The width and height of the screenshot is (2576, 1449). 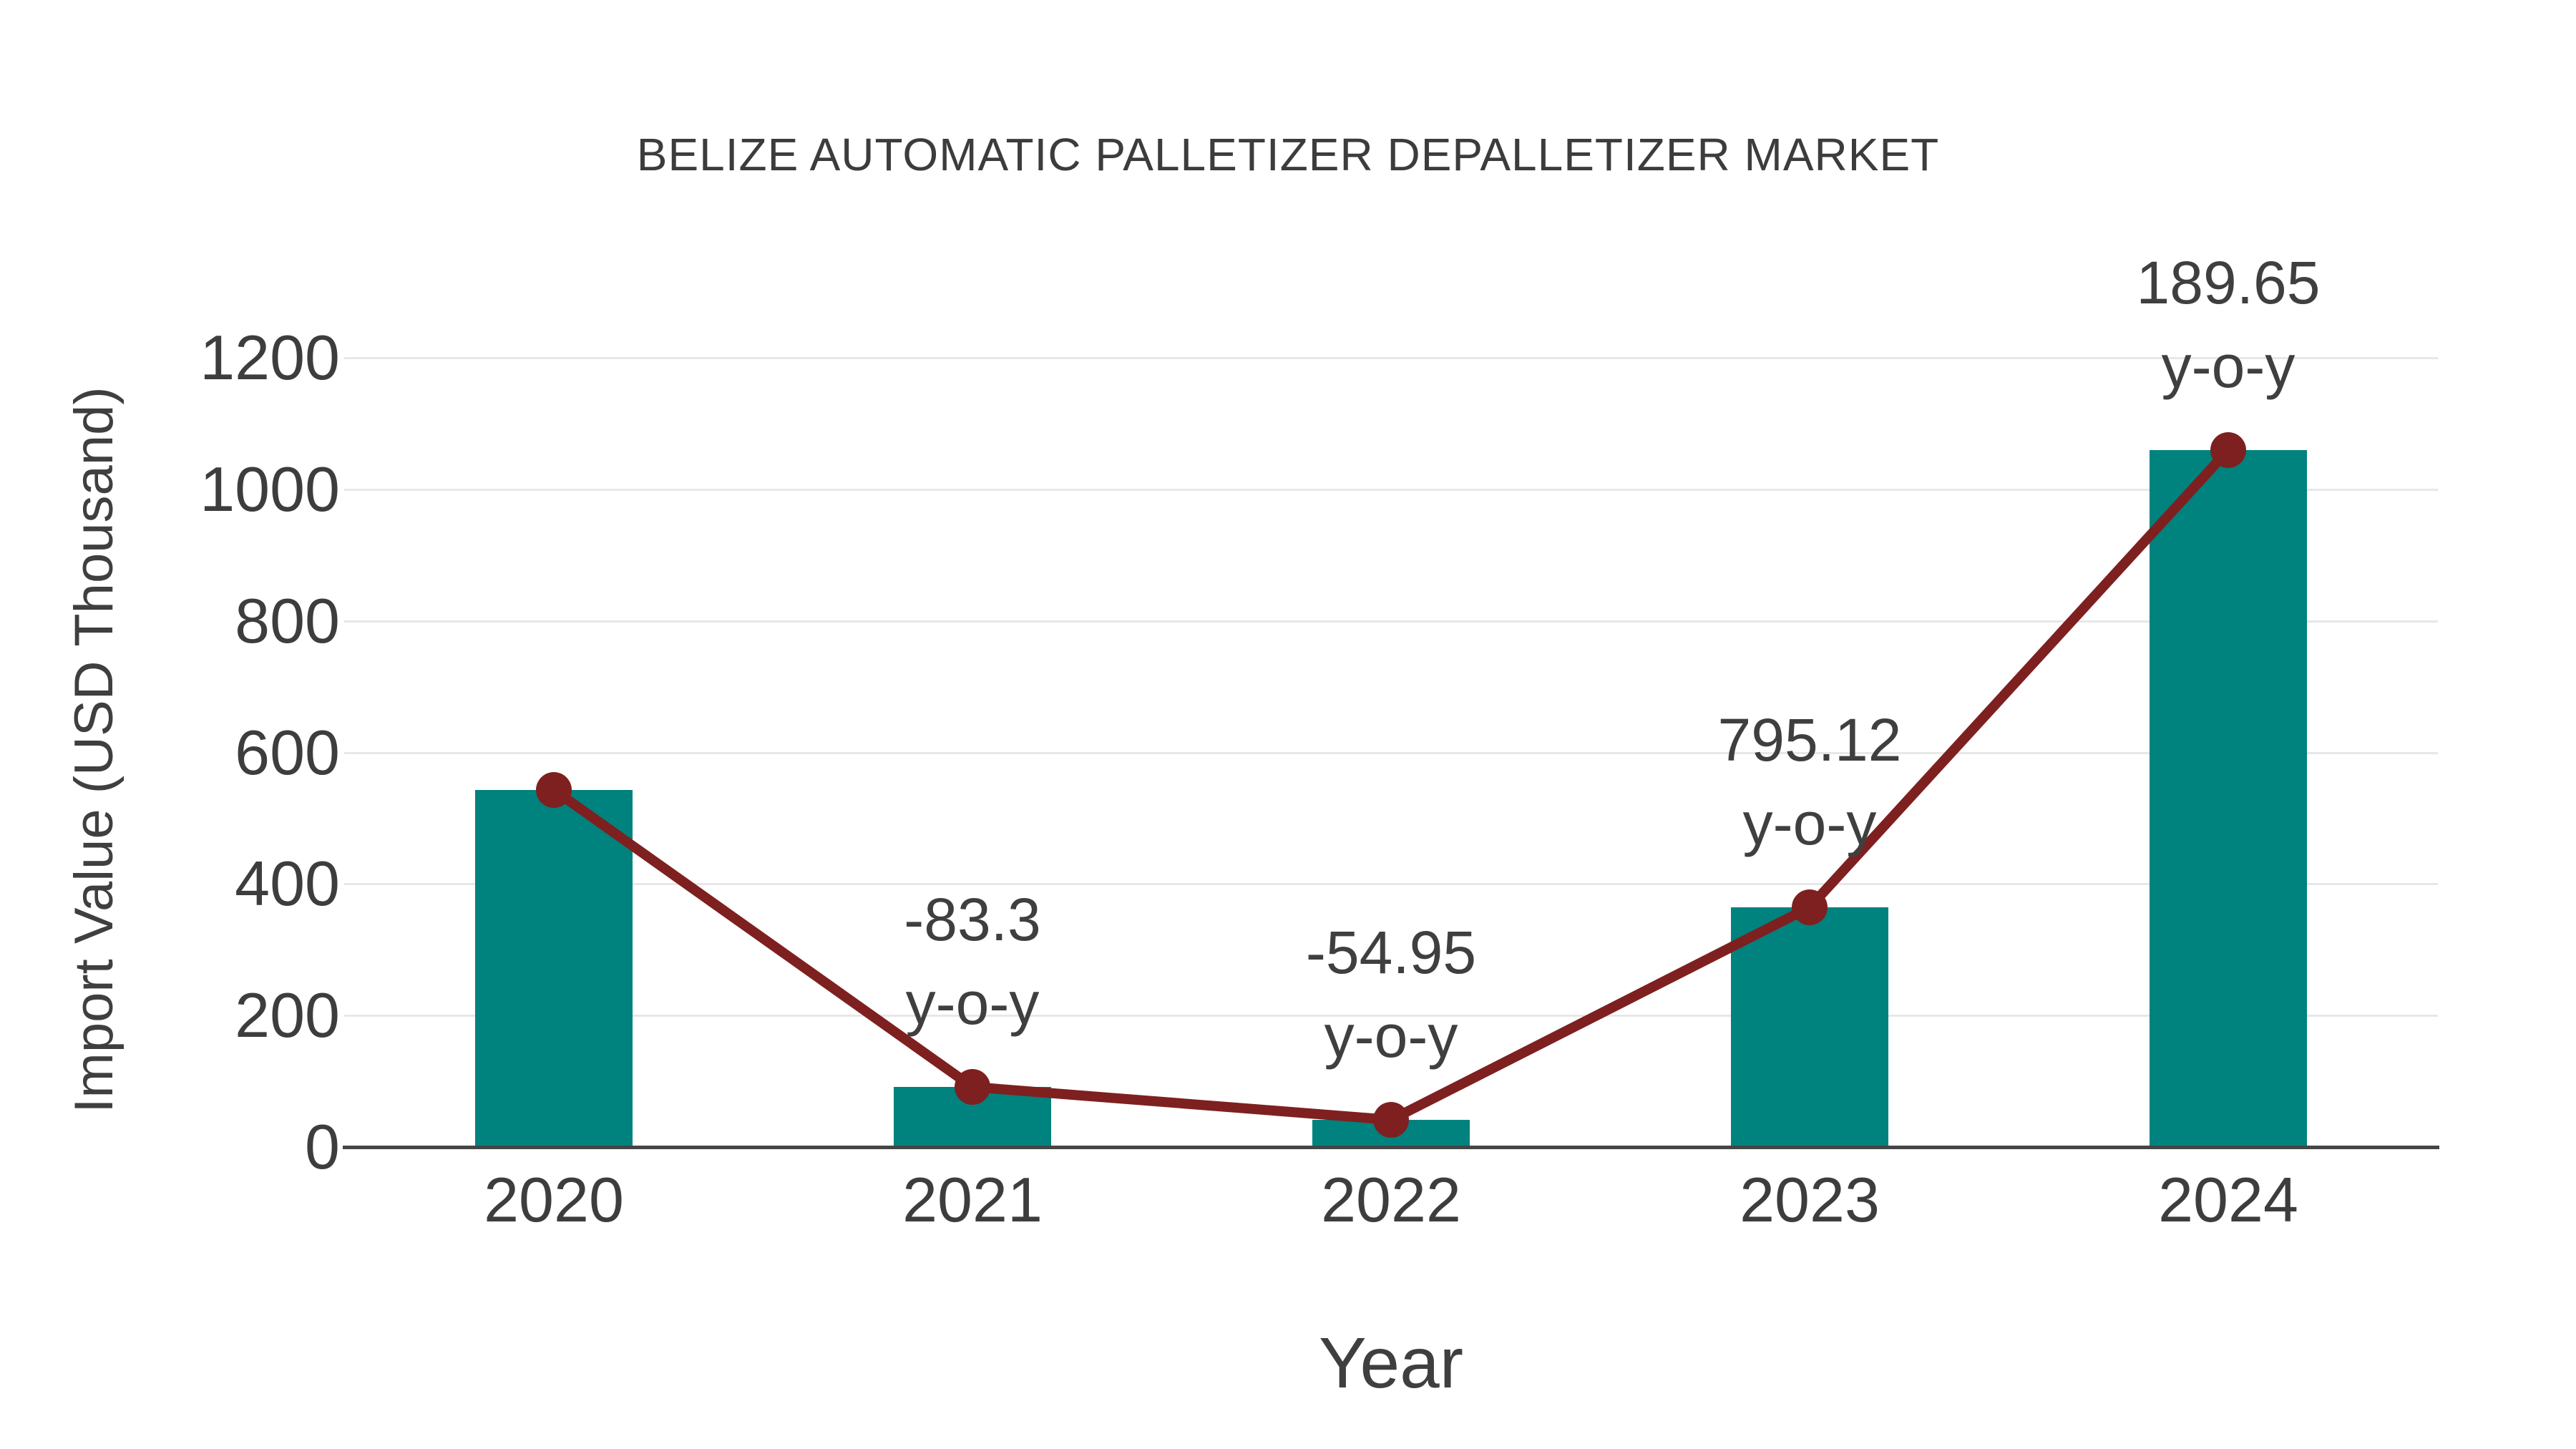 I want to click on data-point-2024, so click(x=2228, y=450).